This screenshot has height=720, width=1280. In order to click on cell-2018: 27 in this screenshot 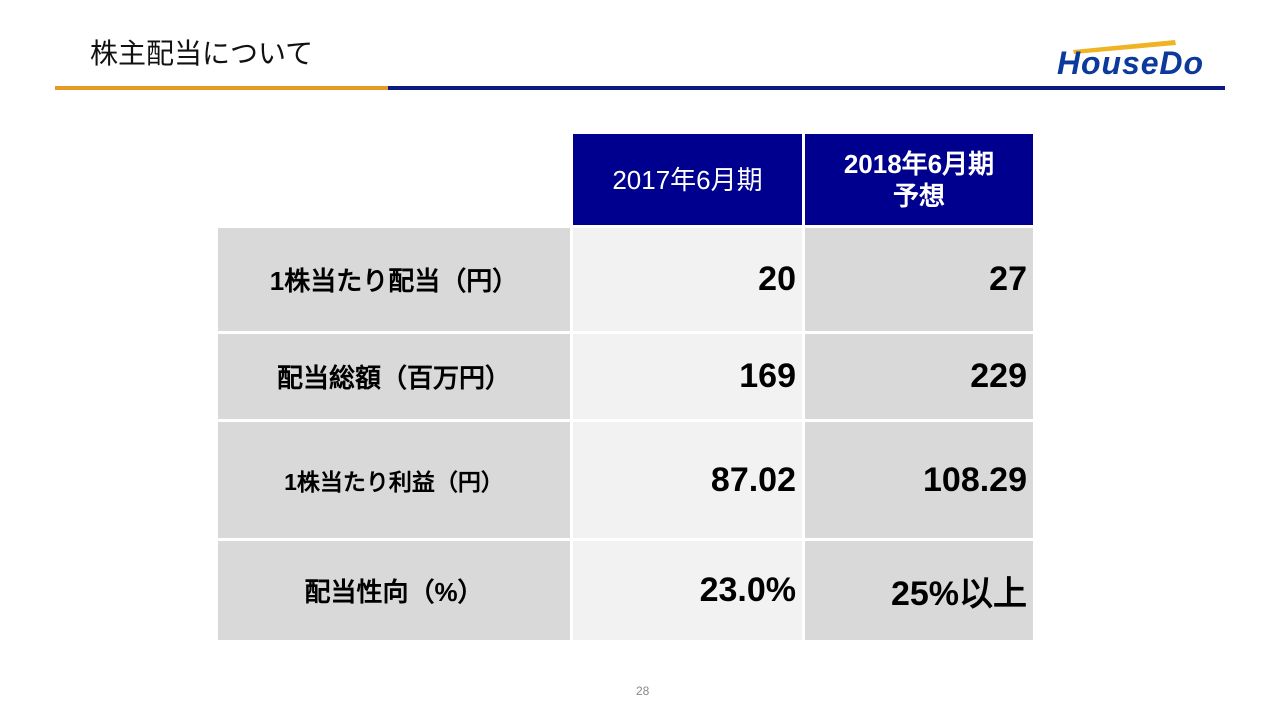, I will do `click(919, 279)`.